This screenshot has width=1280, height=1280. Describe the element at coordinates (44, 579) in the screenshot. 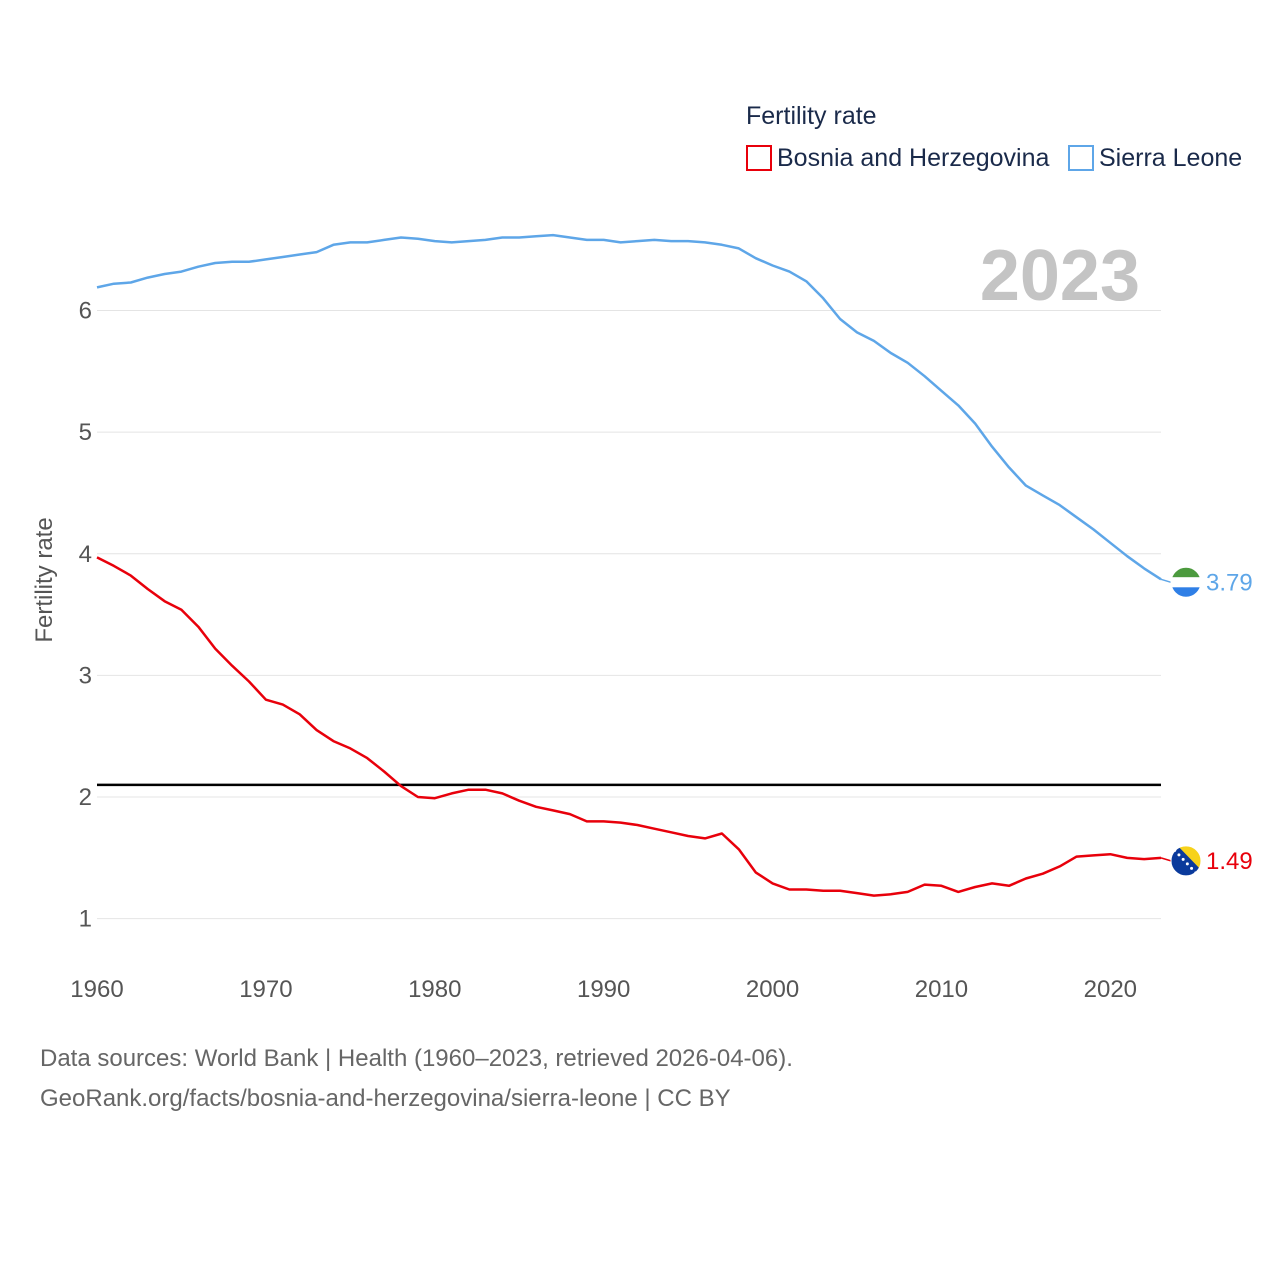

I see `y-axis-label: Fertility rate` at that location.